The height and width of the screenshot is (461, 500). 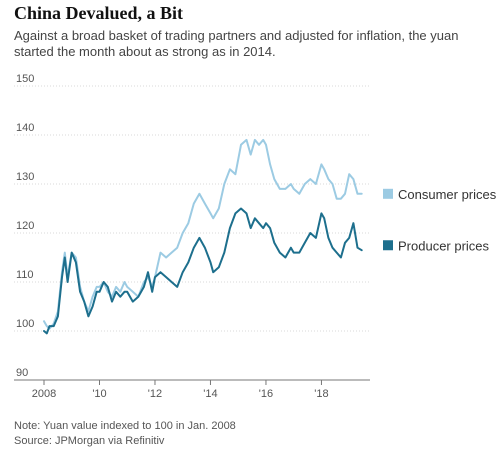 I want to click on x-tick-label: '18, so click(x=321, y=394).